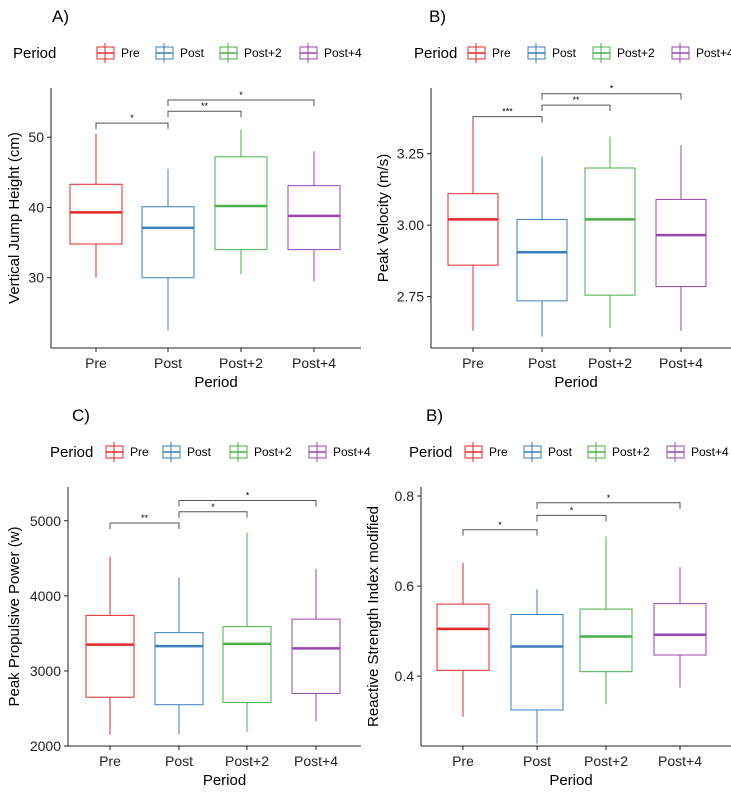 The image size is (731, 797). I want to click on legend-key-postplus4, so click(317, 452).